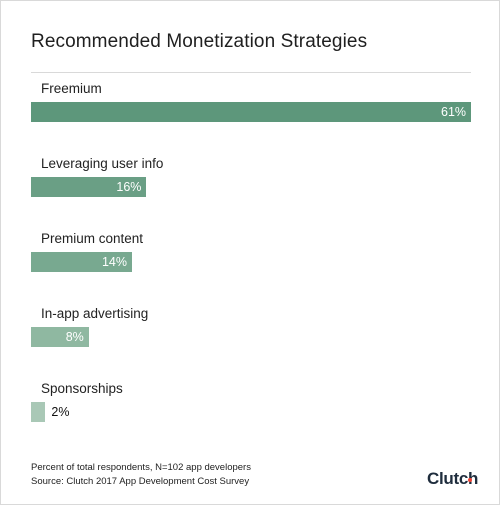 The height and width of the screenshot is (505, 500). What do you see at coordinates (129, 187) in the screenshot?
I see `value-label: 16%` at bounding box center [129, 187].